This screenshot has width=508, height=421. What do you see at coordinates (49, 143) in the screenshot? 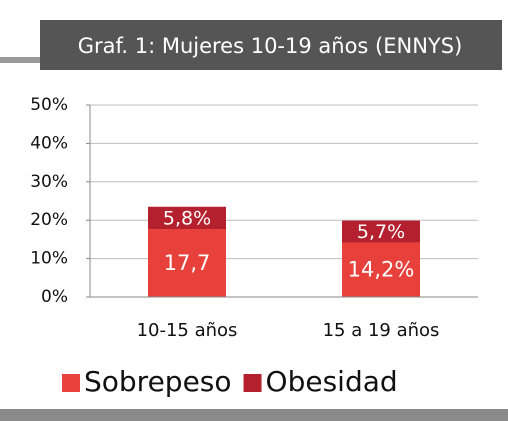
I see `y-tick-label: 40%` at bounding box center [49, 143].